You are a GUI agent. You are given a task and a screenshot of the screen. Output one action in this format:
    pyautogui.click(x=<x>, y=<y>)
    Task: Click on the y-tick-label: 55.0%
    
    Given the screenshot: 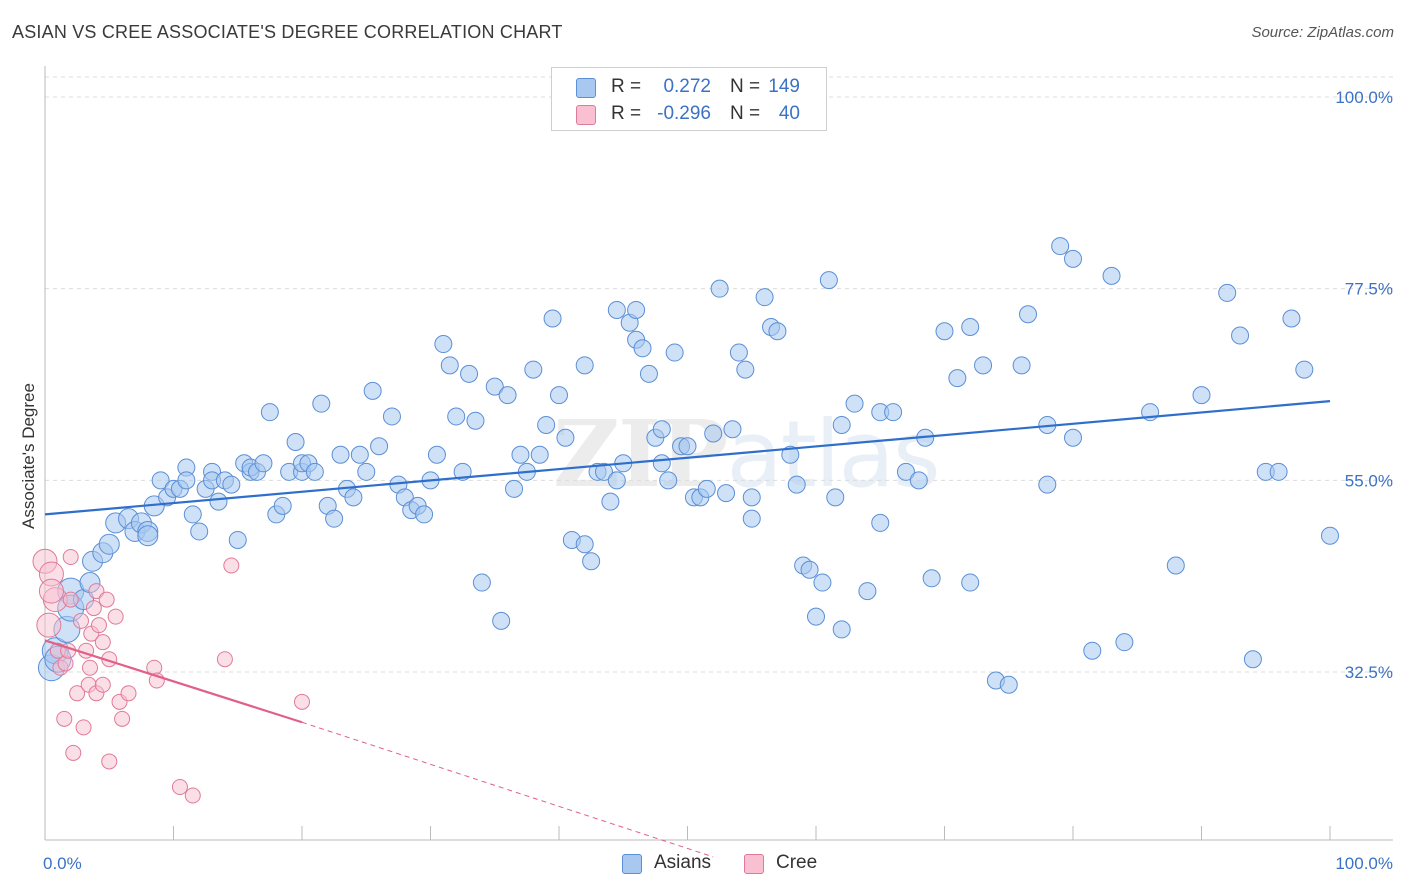 What is the action you would take?
    pyautogui.click(x=1369, y=480)
    